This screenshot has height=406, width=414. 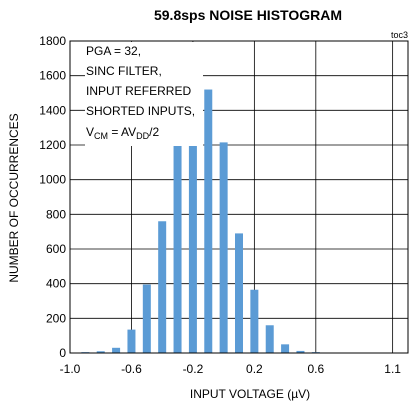 What do you see at coordinates (142, 136) in the screenshot?
I see `vcm-sub-dd: DD` at bounding box center [142, 136].